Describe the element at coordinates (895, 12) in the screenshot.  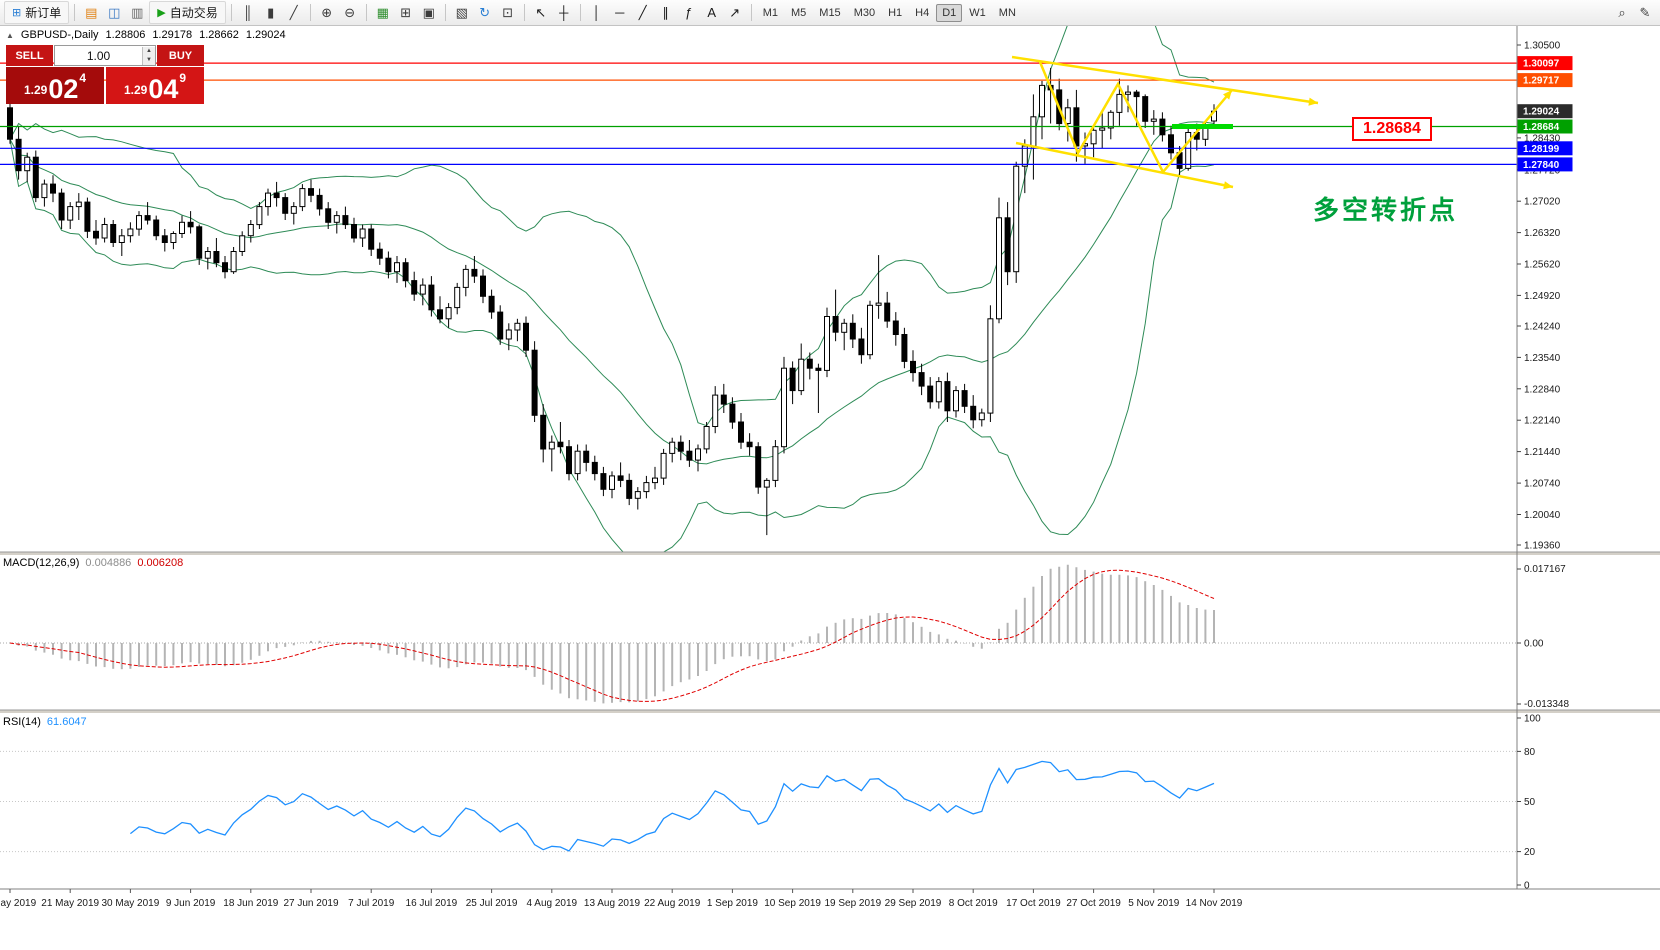
I see `timeframe-h1-button: H1` at that location.